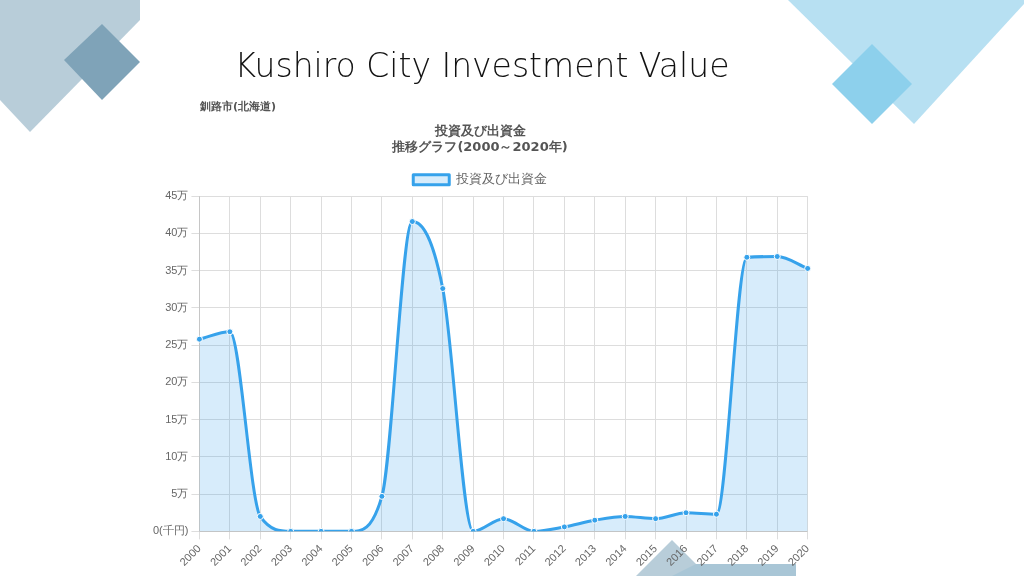 Image resolution: width=1024 pixels, height=576 pixels. What do you see at coordinates (177, 306) in the screenshot?
I see `y-tick-label: 30万` at bounding box center [177, 306].